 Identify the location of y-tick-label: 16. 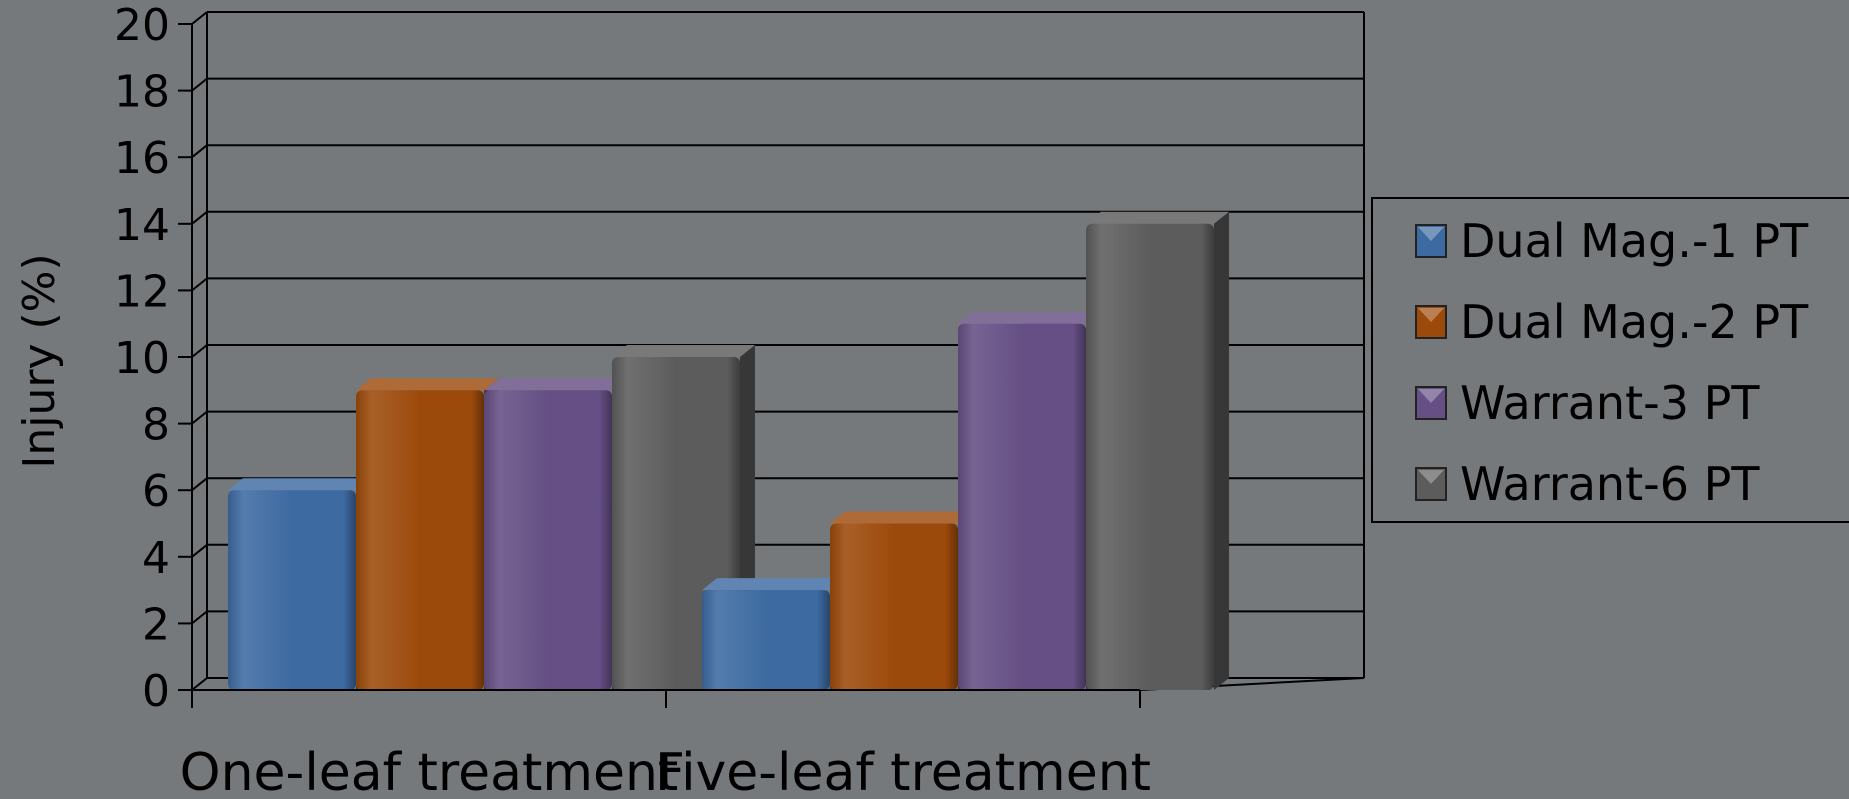
(142, 158).